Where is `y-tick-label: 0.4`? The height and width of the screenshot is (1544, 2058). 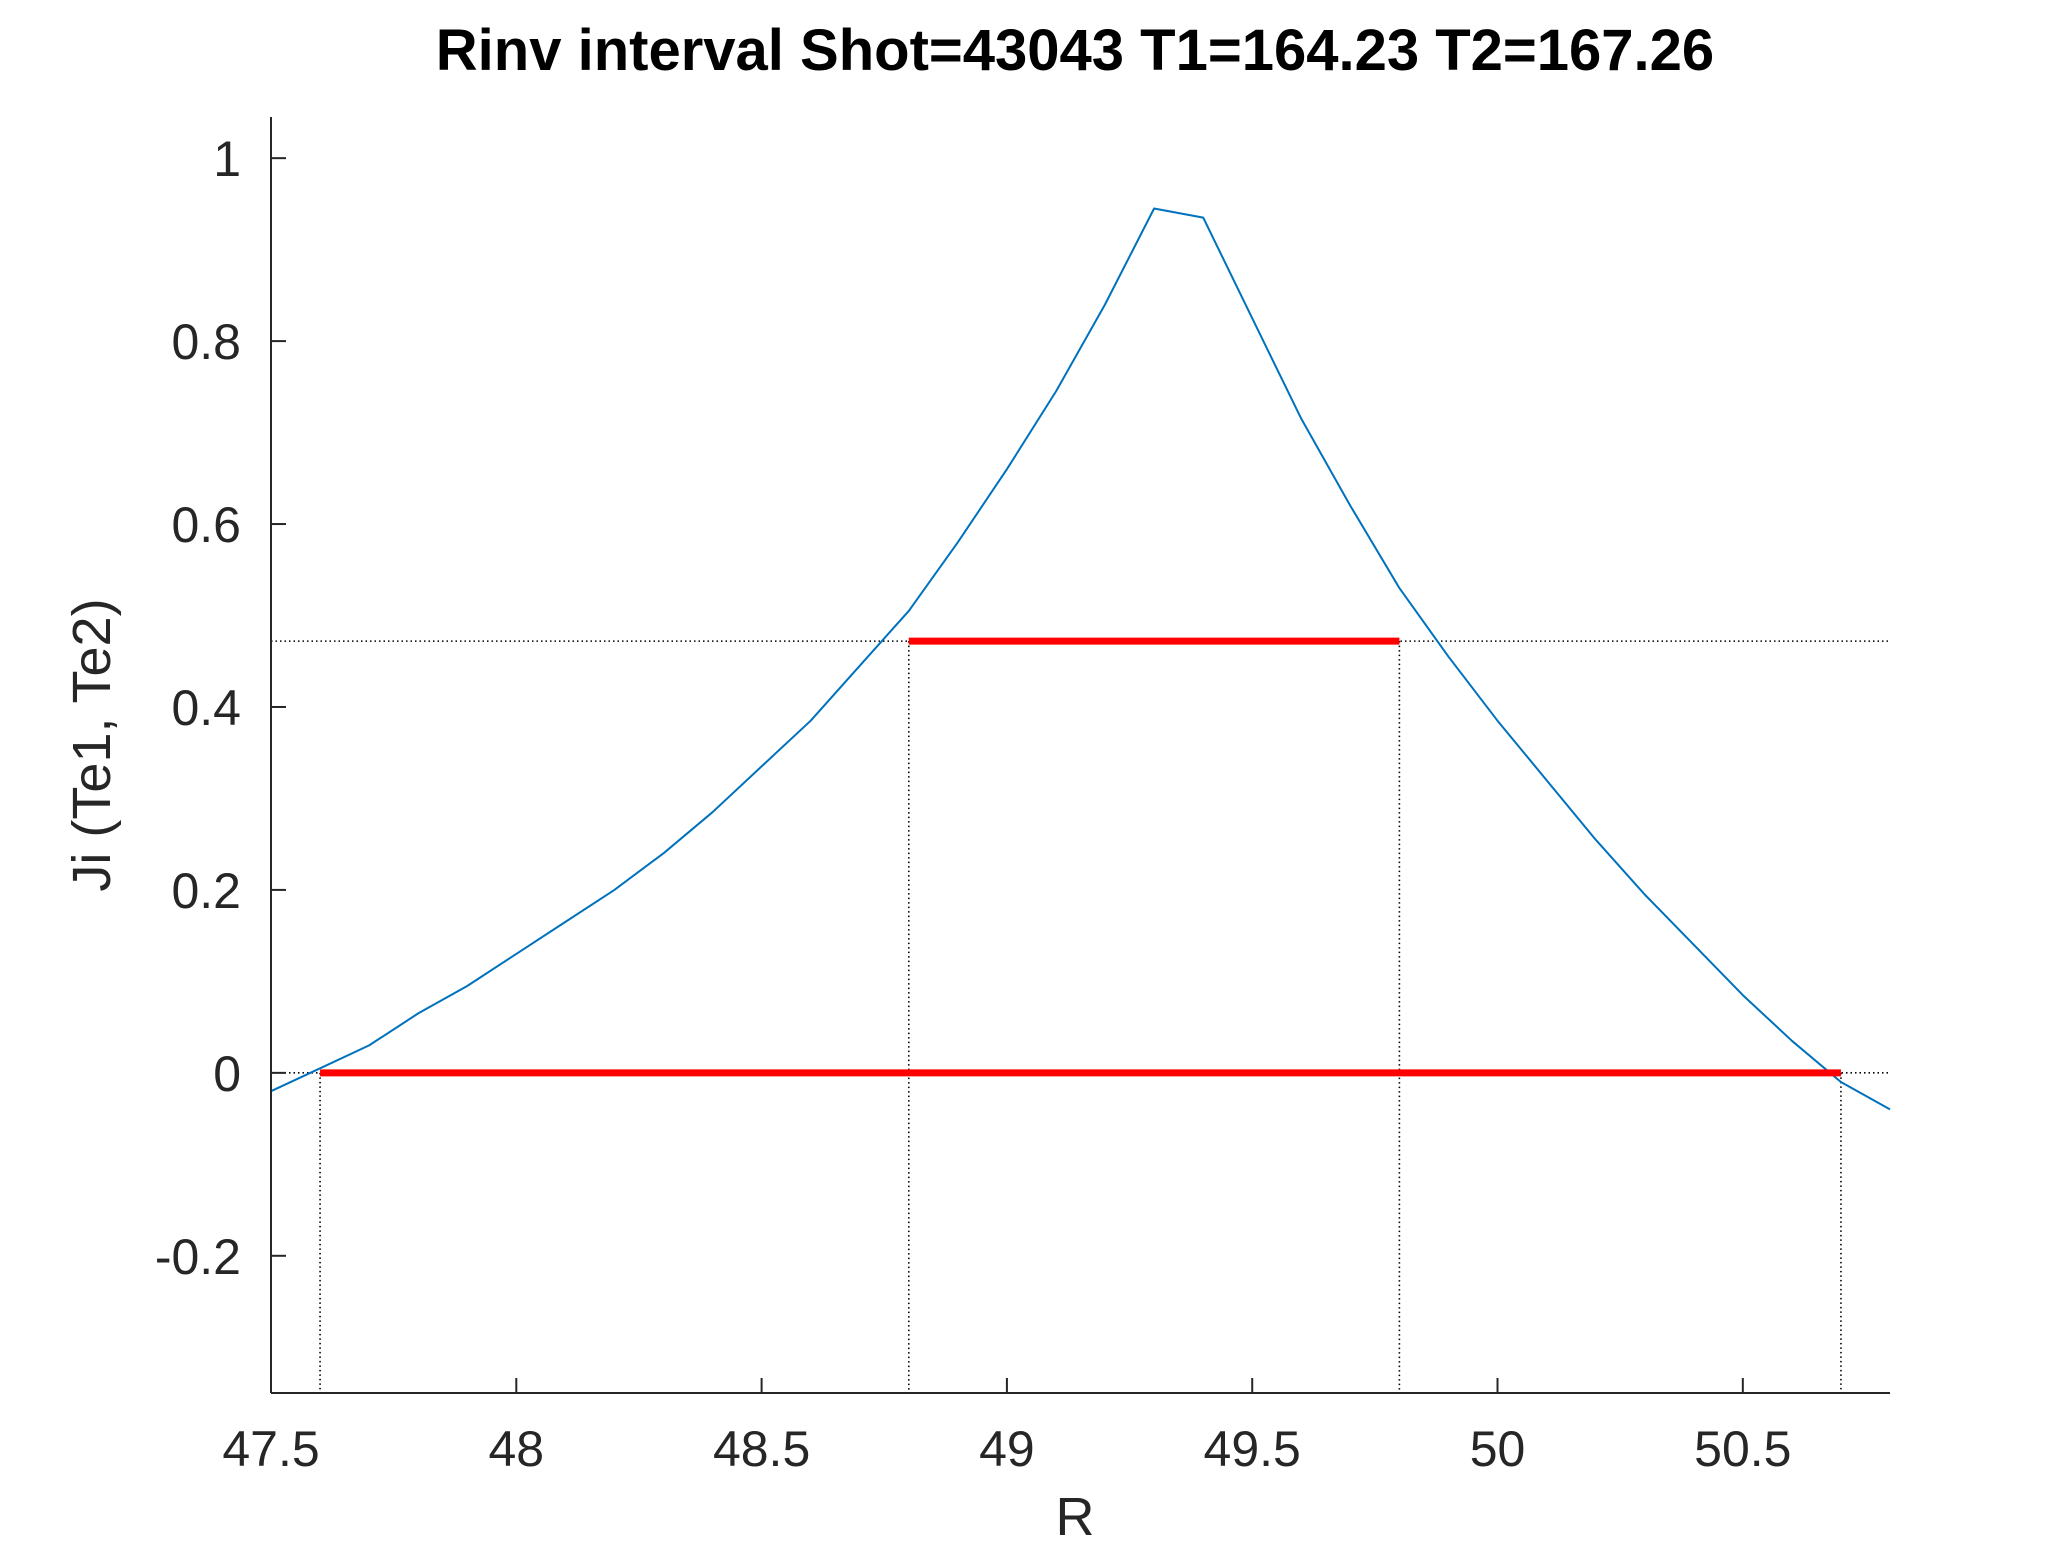
y-tick-label: 0.4 is located at coordinates (206, 708).